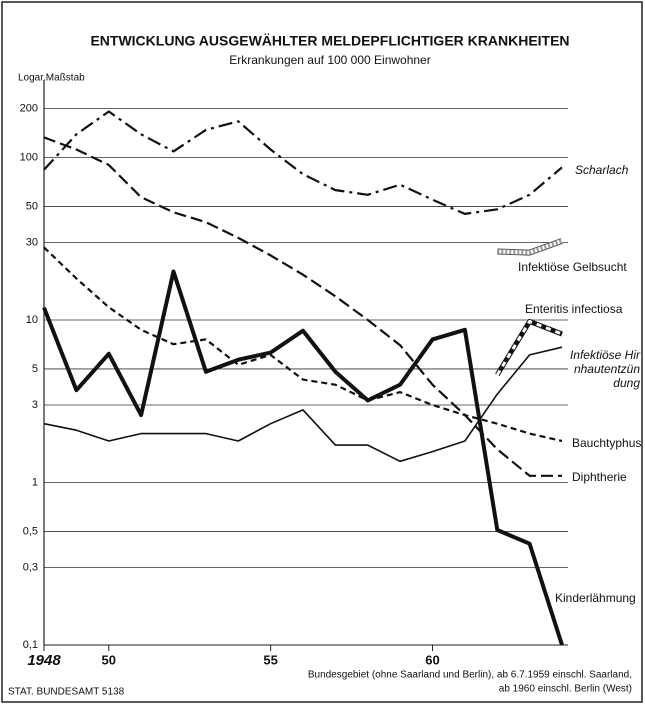  Describe the element at coordinates (109, 659) in the screenshot. I see `x-tick-label: 50` at that location.